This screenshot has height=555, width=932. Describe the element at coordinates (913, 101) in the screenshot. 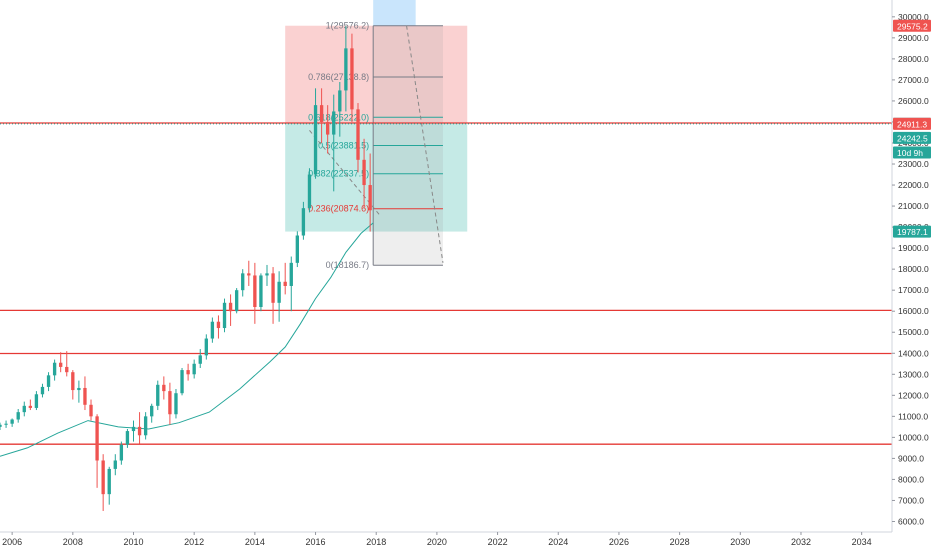

I see `price-tick-label: 26000.0` at that location.